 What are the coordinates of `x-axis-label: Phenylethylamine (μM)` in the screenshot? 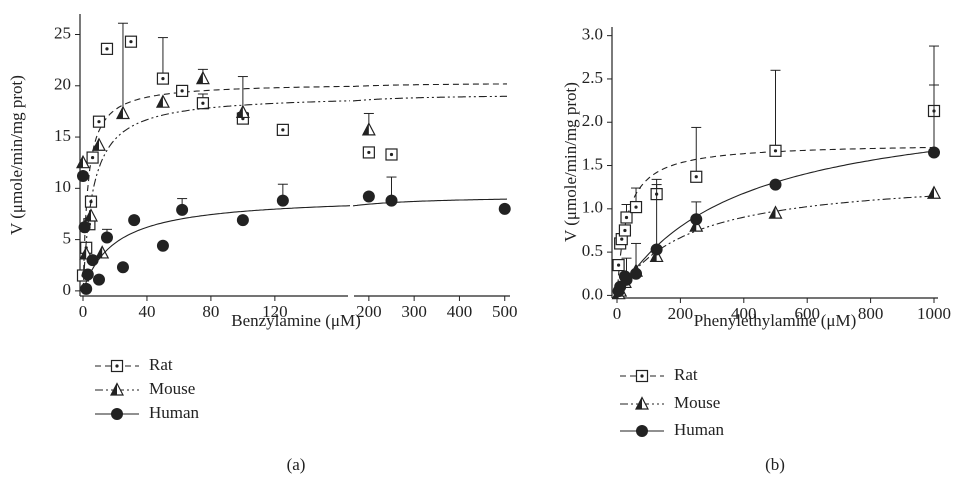 It's located at (775, 320).